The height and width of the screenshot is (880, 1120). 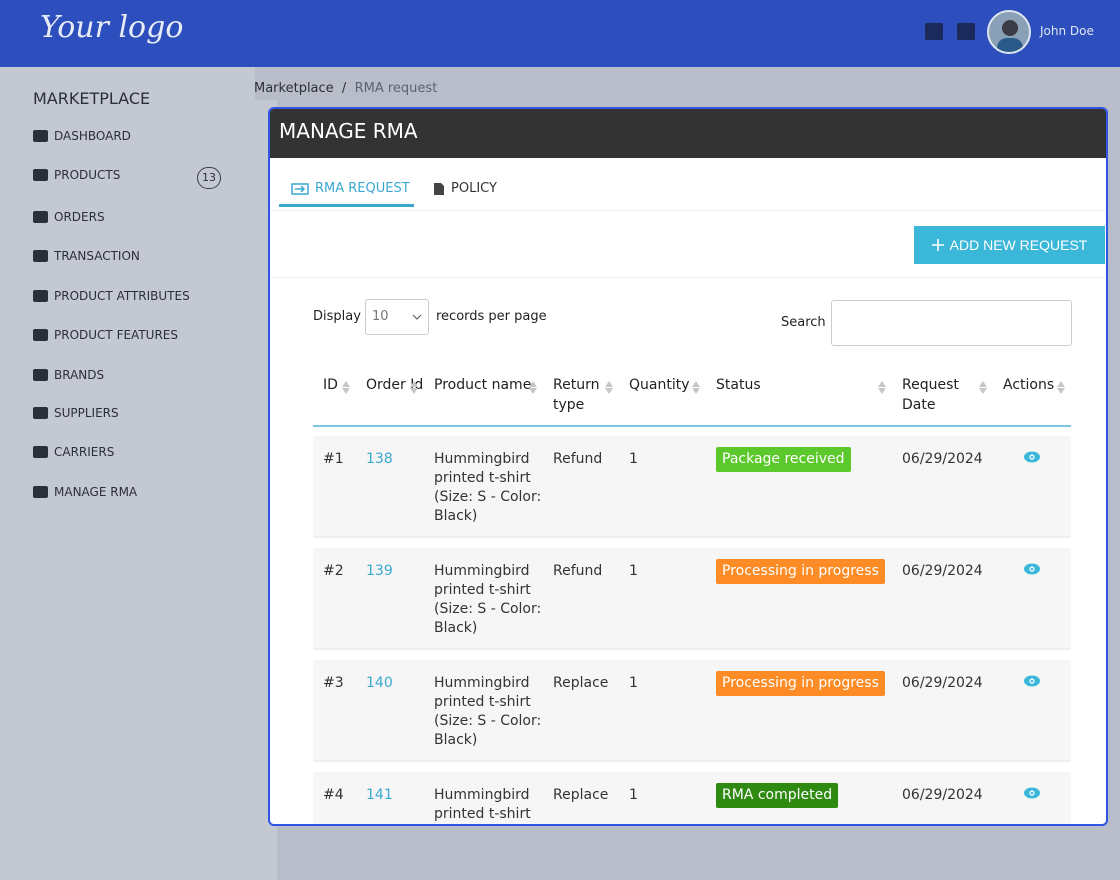 I want to click on sidebar-item: DASHBOARD, so click(x=82, y=136).